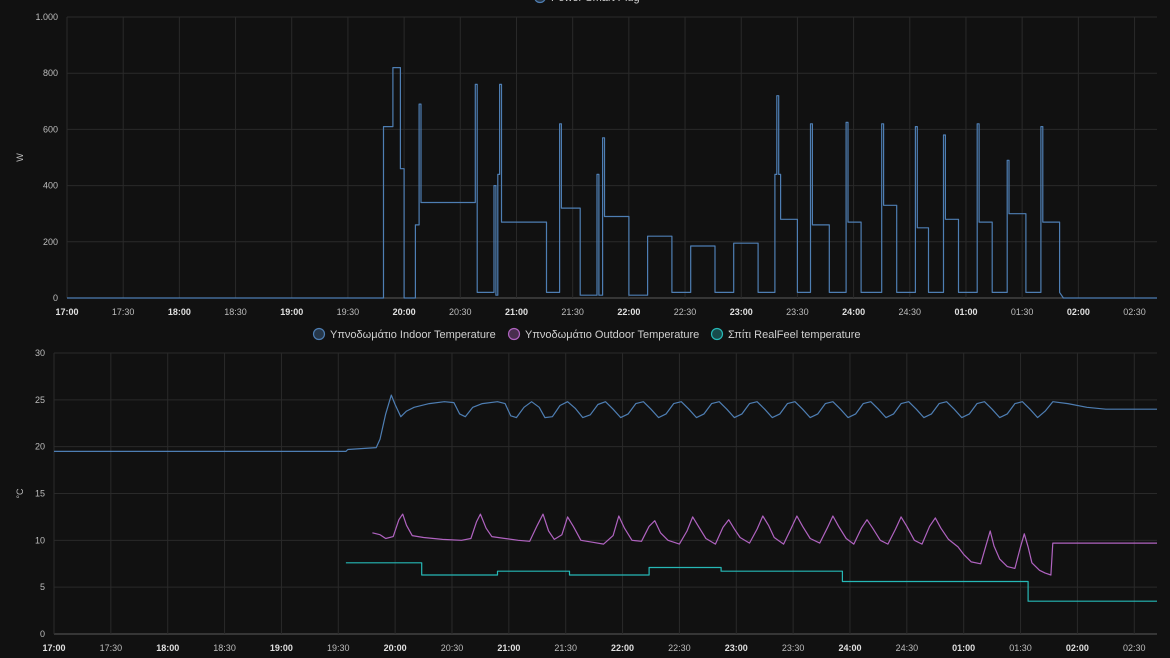 This screenshot has height=658, width=1170. What do you see at coordinates (40, 447) in the screenshot?
I see `y-tick-label: 20` at bounding box center [40, 447].